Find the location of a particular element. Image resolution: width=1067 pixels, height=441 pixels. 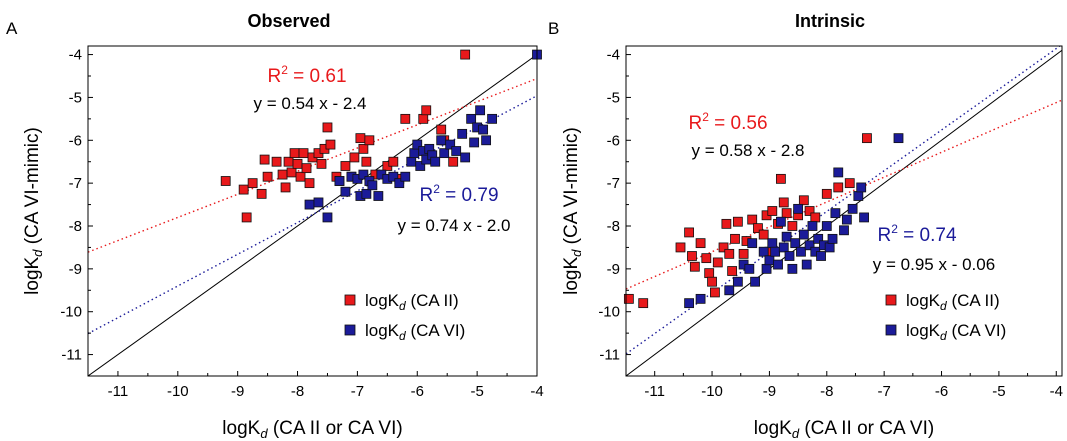

y-tick-label-b: -9 is located at coordinates (613, 269).